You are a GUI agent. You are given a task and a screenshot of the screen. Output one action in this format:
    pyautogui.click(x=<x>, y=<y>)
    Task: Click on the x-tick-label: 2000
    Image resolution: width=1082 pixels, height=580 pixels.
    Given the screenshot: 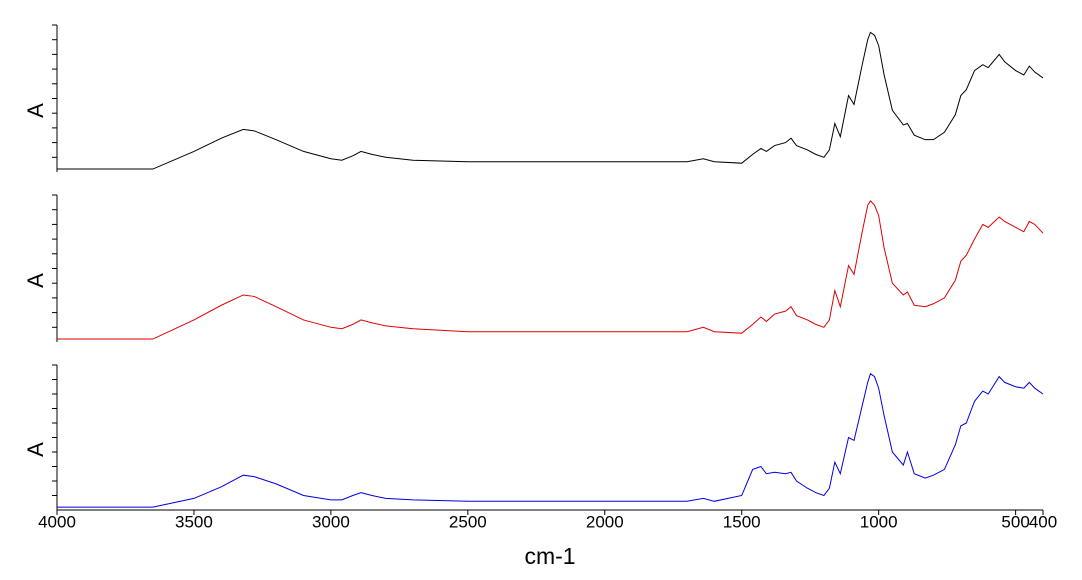 What is the action you would take?
    pyautogui.click(x=605, y=521)
    